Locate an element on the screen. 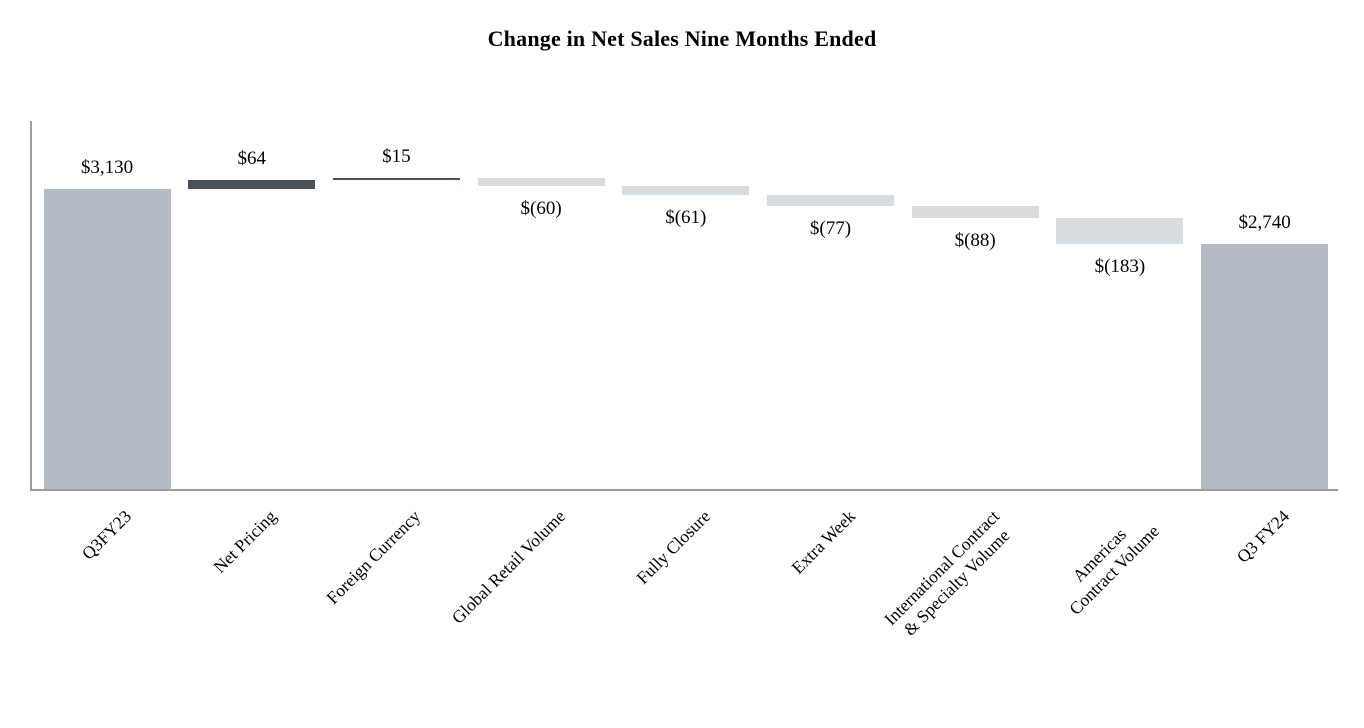  bar-value-label: $(88) is located at coordinates (975, 241).